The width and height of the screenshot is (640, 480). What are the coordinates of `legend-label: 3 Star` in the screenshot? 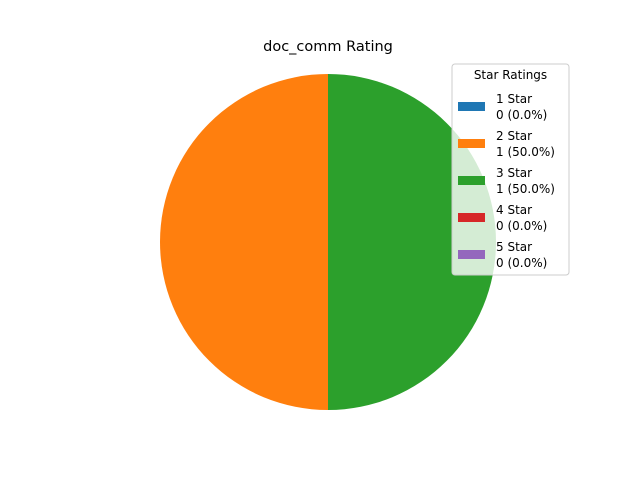 It's located at (514, 173).